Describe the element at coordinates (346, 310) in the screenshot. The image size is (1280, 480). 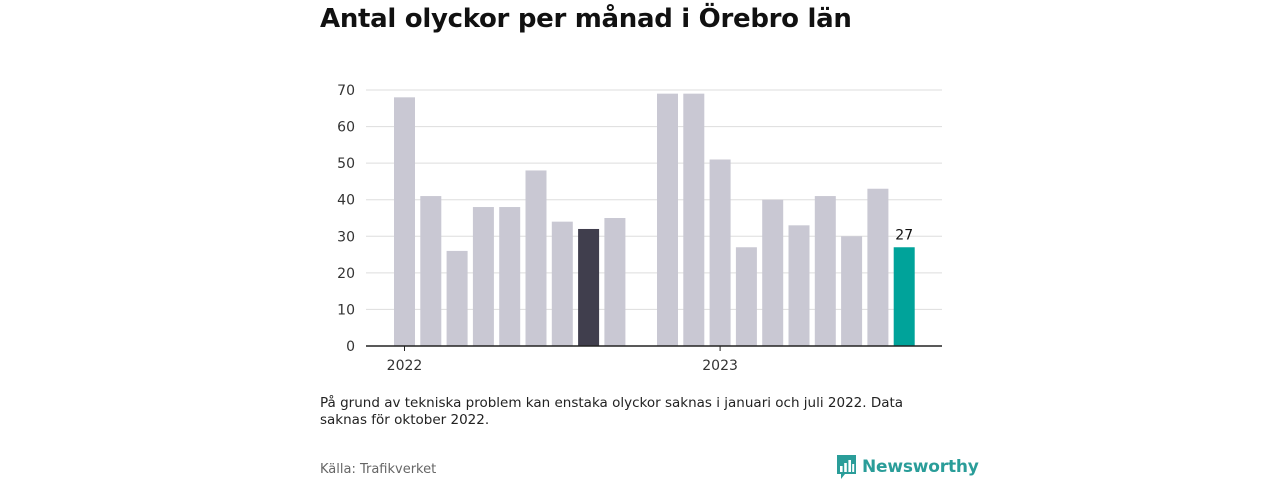
I see `y-tick-label: 10` at that location.